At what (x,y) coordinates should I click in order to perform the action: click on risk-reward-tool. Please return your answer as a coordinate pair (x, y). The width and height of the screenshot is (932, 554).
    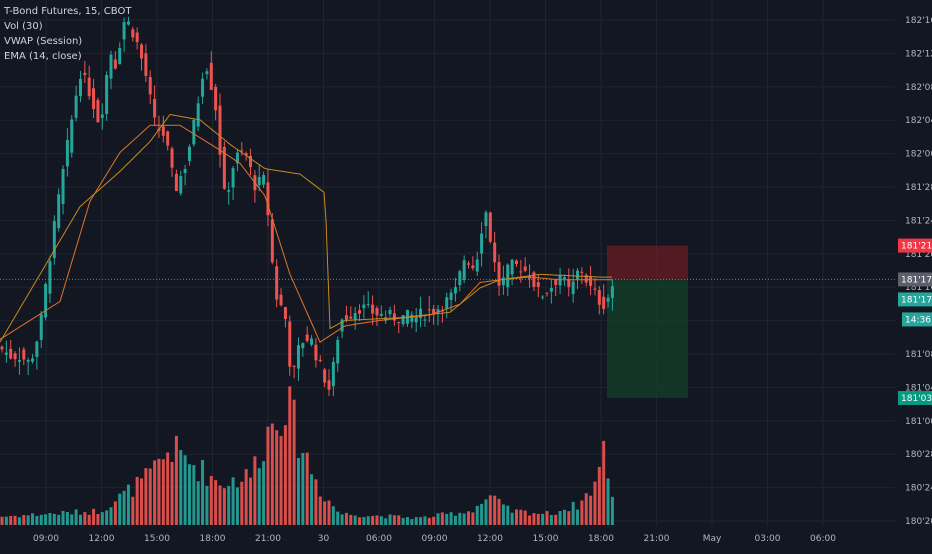
    Looking at the image, I should click on (647, 321).